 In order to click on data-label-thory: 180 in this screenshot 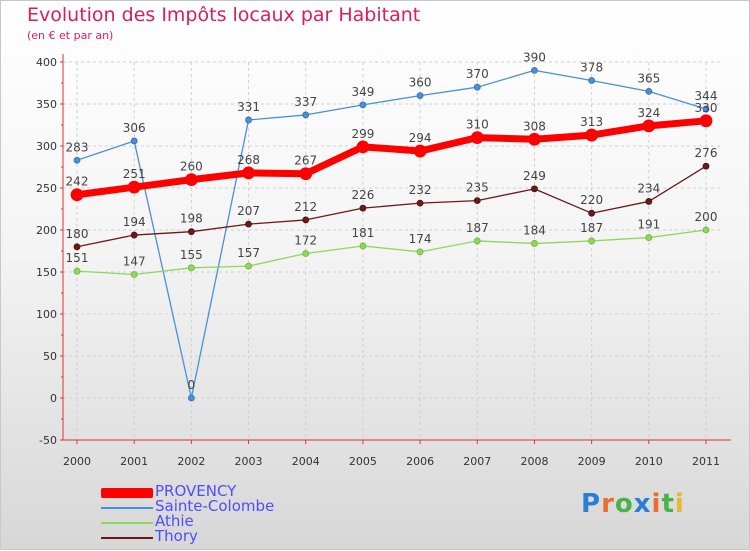, I will do `click(77, 234)`.